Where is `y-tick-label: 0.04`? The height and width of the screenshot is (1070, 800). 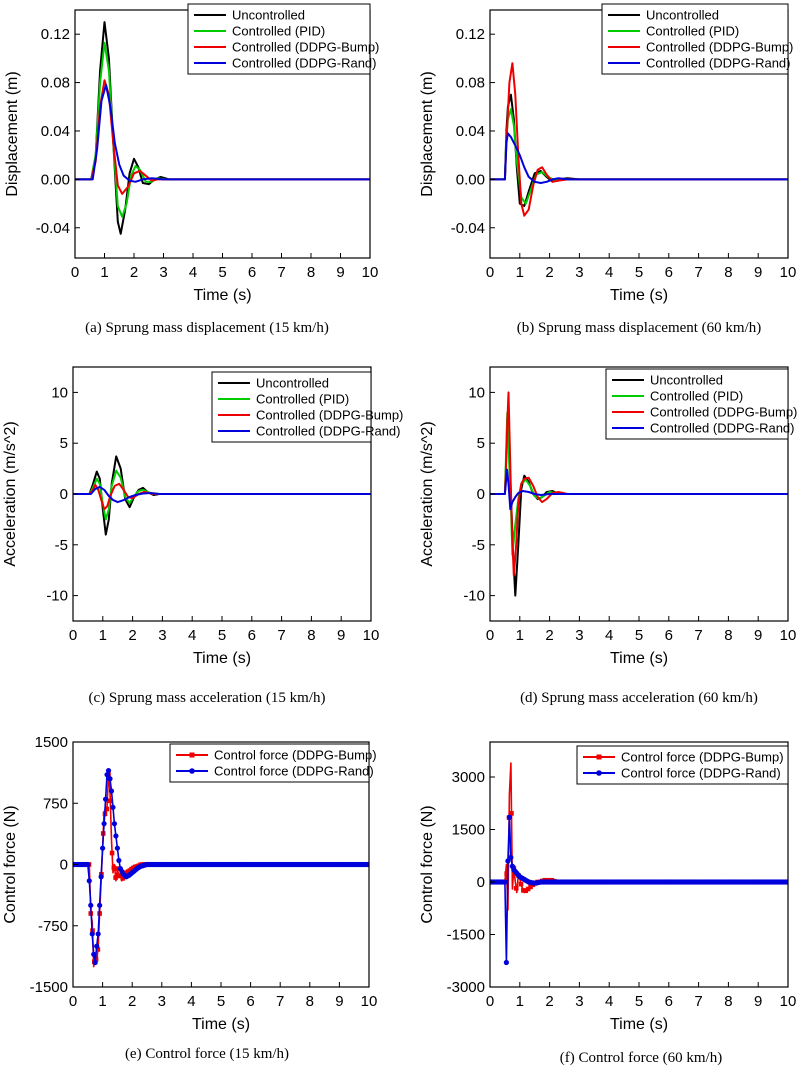 y-tick-label: 0.04 is located at coordinates (55, 131).